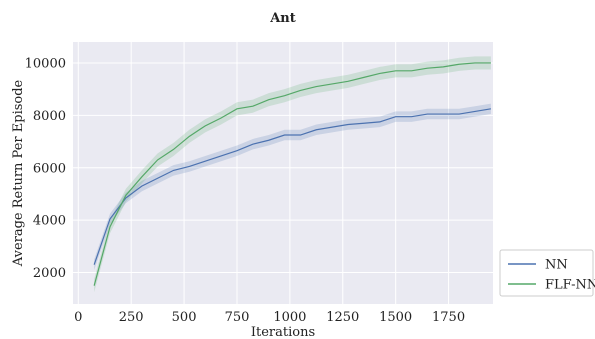 This screenshot has width=595, height=339. What do you see at coordinates (289, 317) in the screenshot?
I see `x-tick-label: 1000` at bounding box center [289, 317].